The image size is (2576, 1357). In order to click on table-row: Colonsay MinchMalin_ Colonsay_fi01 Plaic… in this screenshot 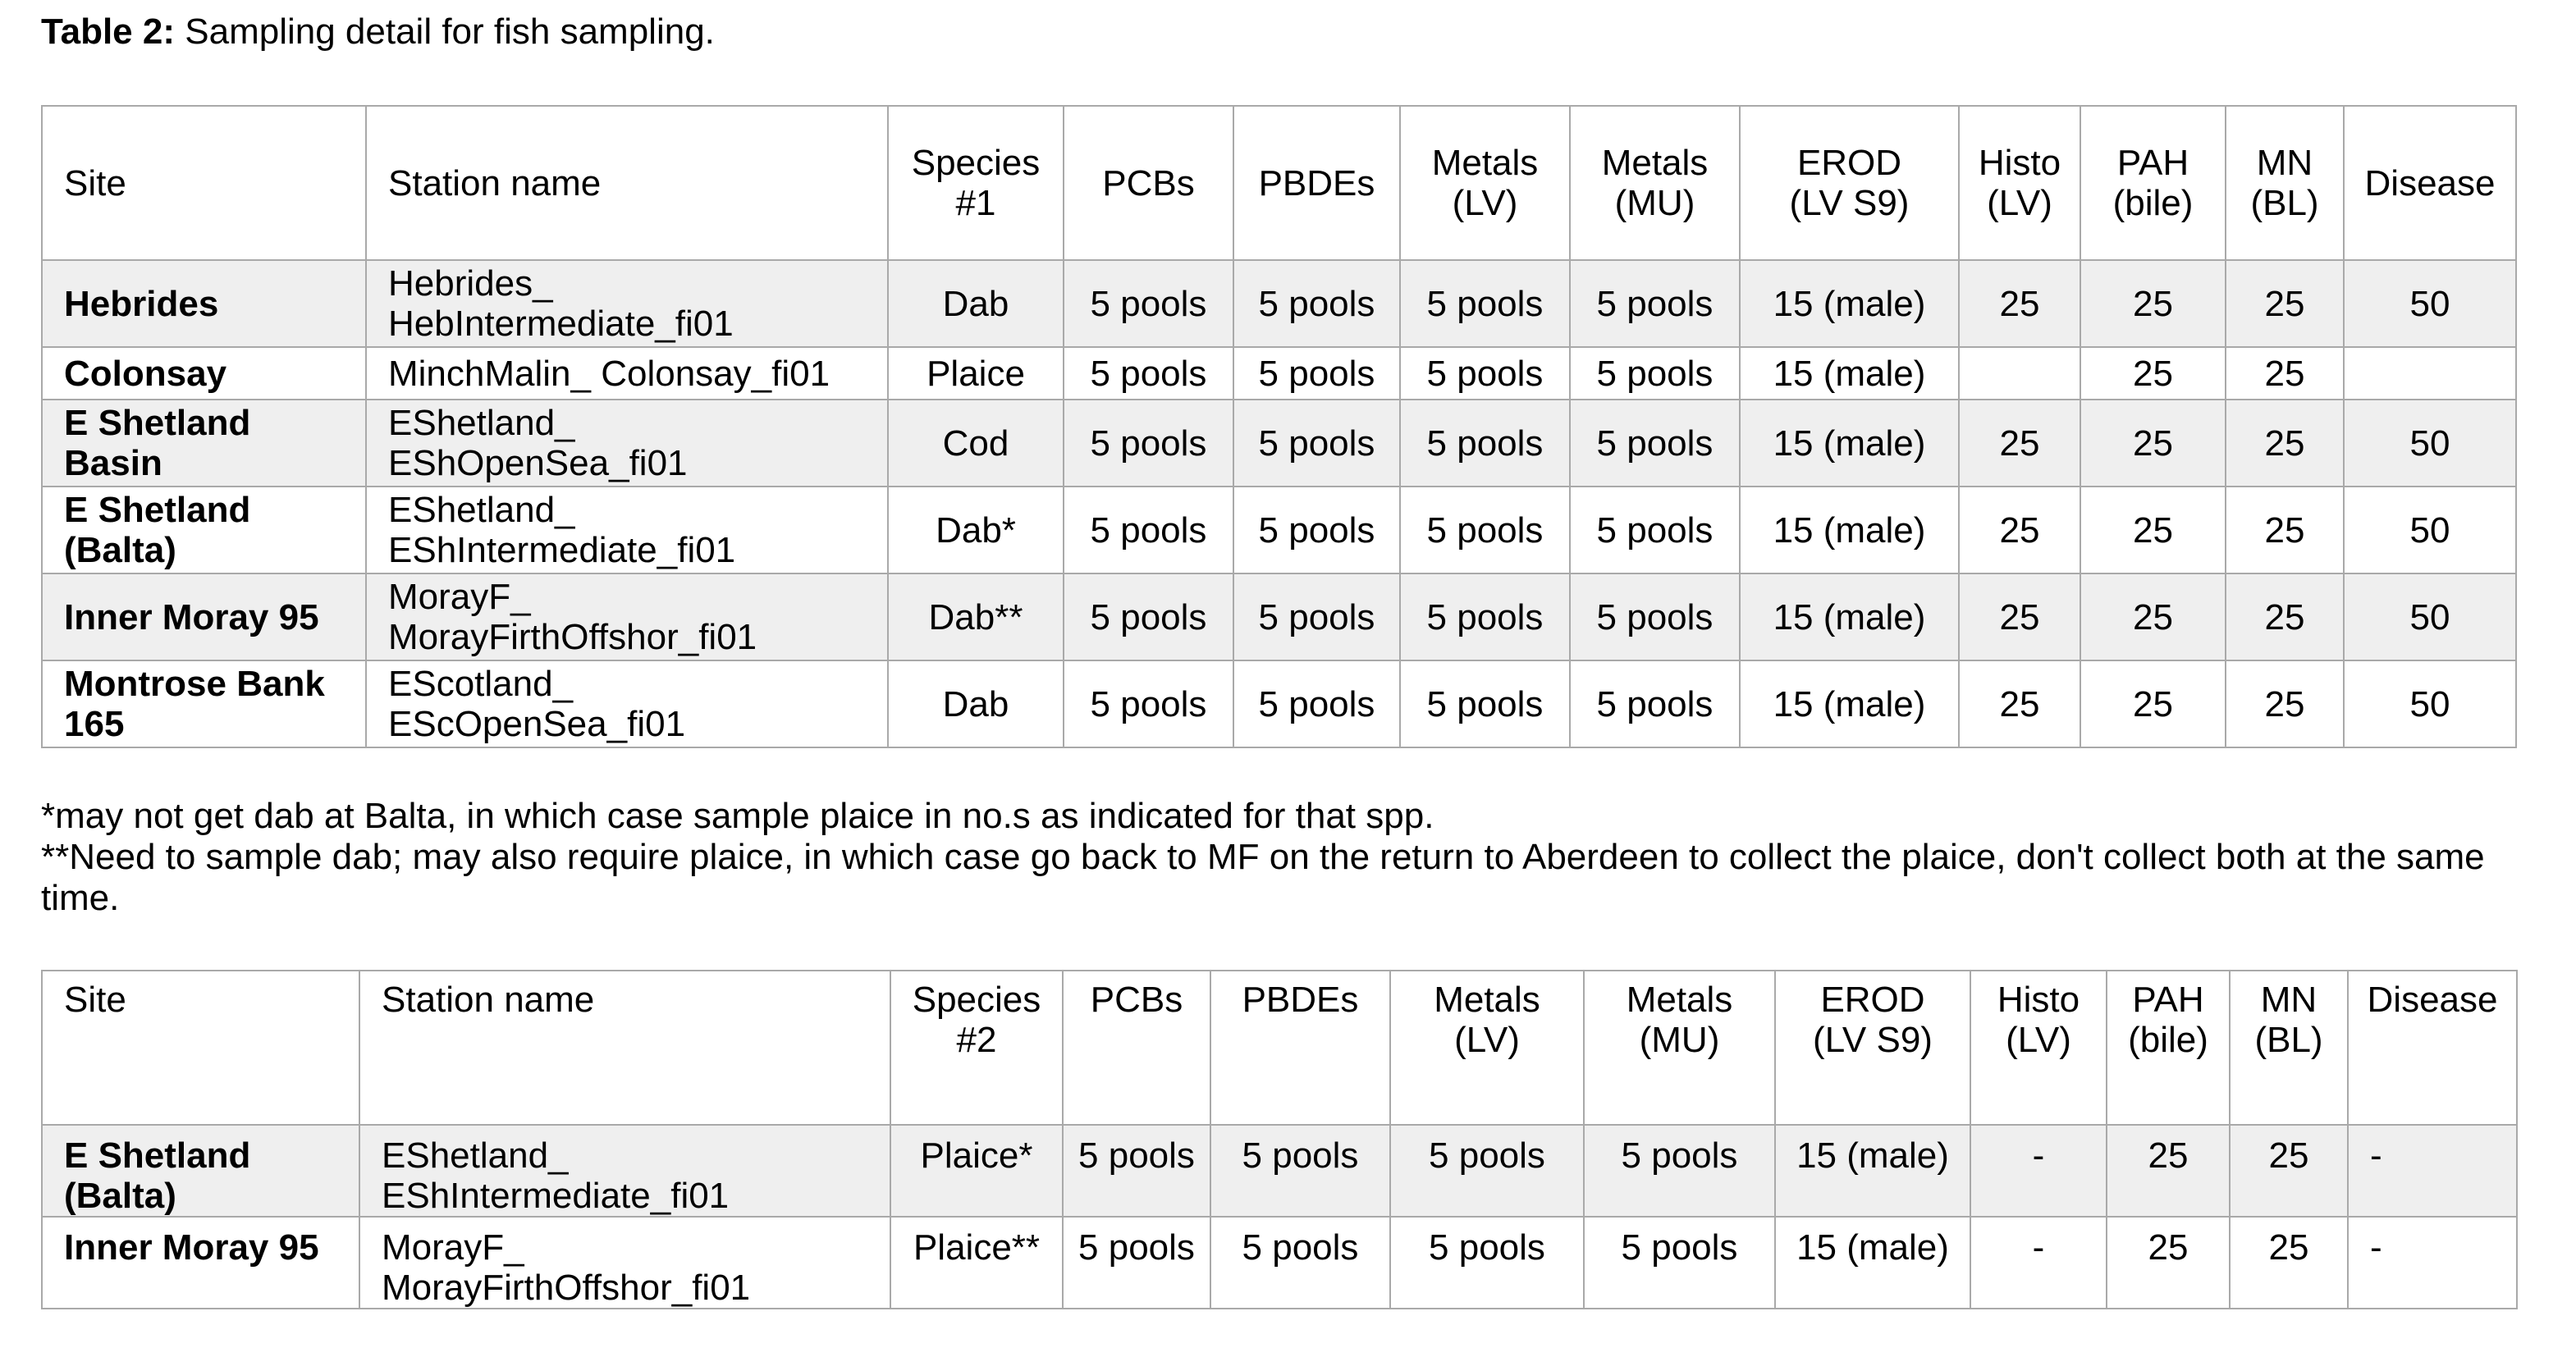, I will do `click(1279, 373)`.